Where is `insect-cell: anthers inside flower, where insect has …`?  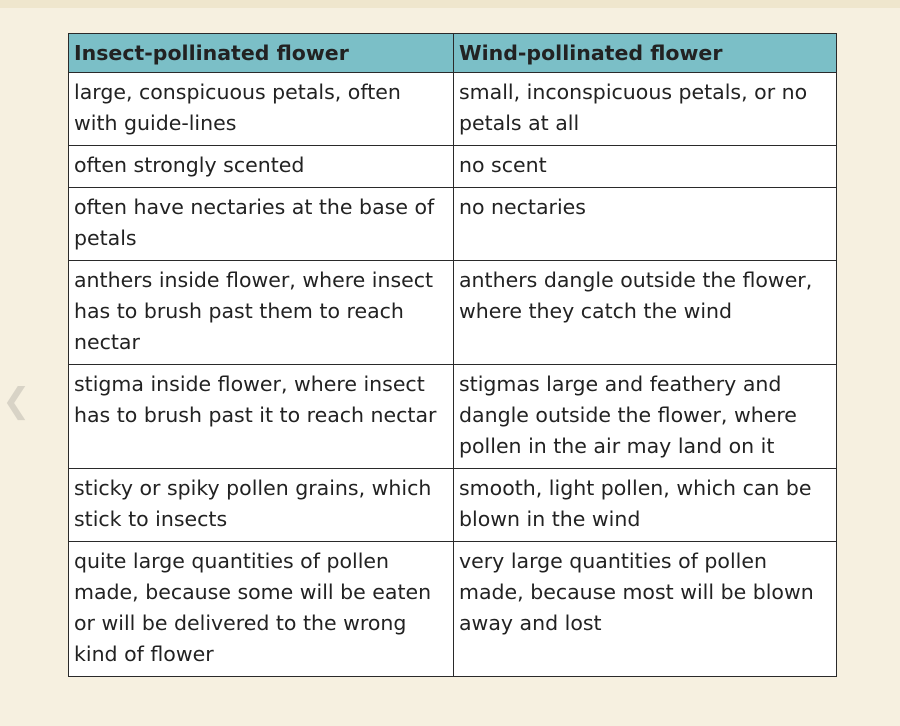 insect-cell: anthers inside flower, where insect has … is located at coordinates (261, 312).